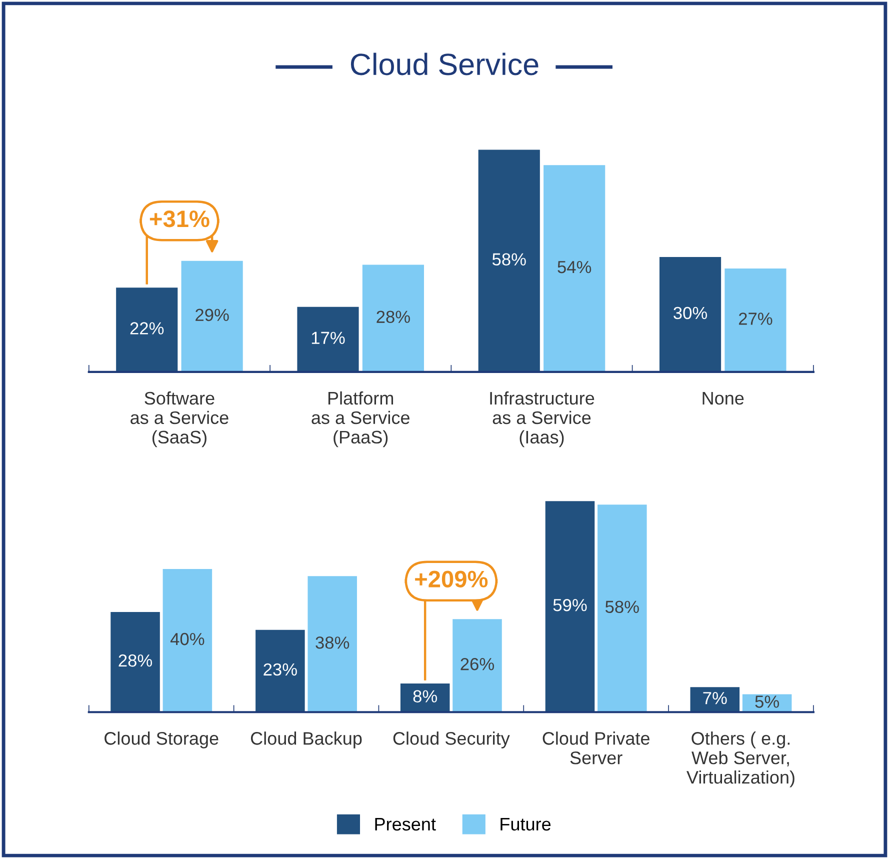 The width and height of the screenshot is (889, 859). Describe the element at coordinates (405, 824) in the screenshot. I see `legend-label: Present` at that location.